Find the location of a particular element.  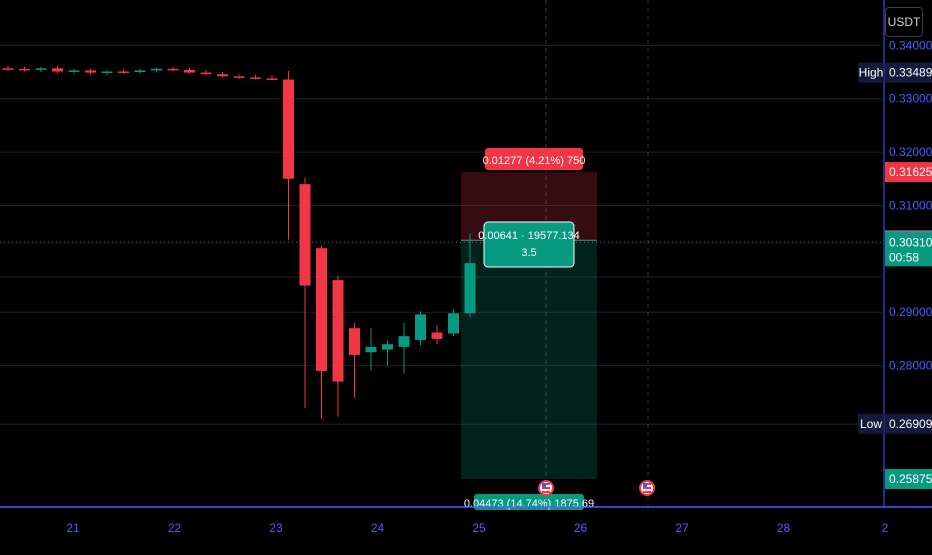

side-tag-label: High is located at coordinates (871, 73).